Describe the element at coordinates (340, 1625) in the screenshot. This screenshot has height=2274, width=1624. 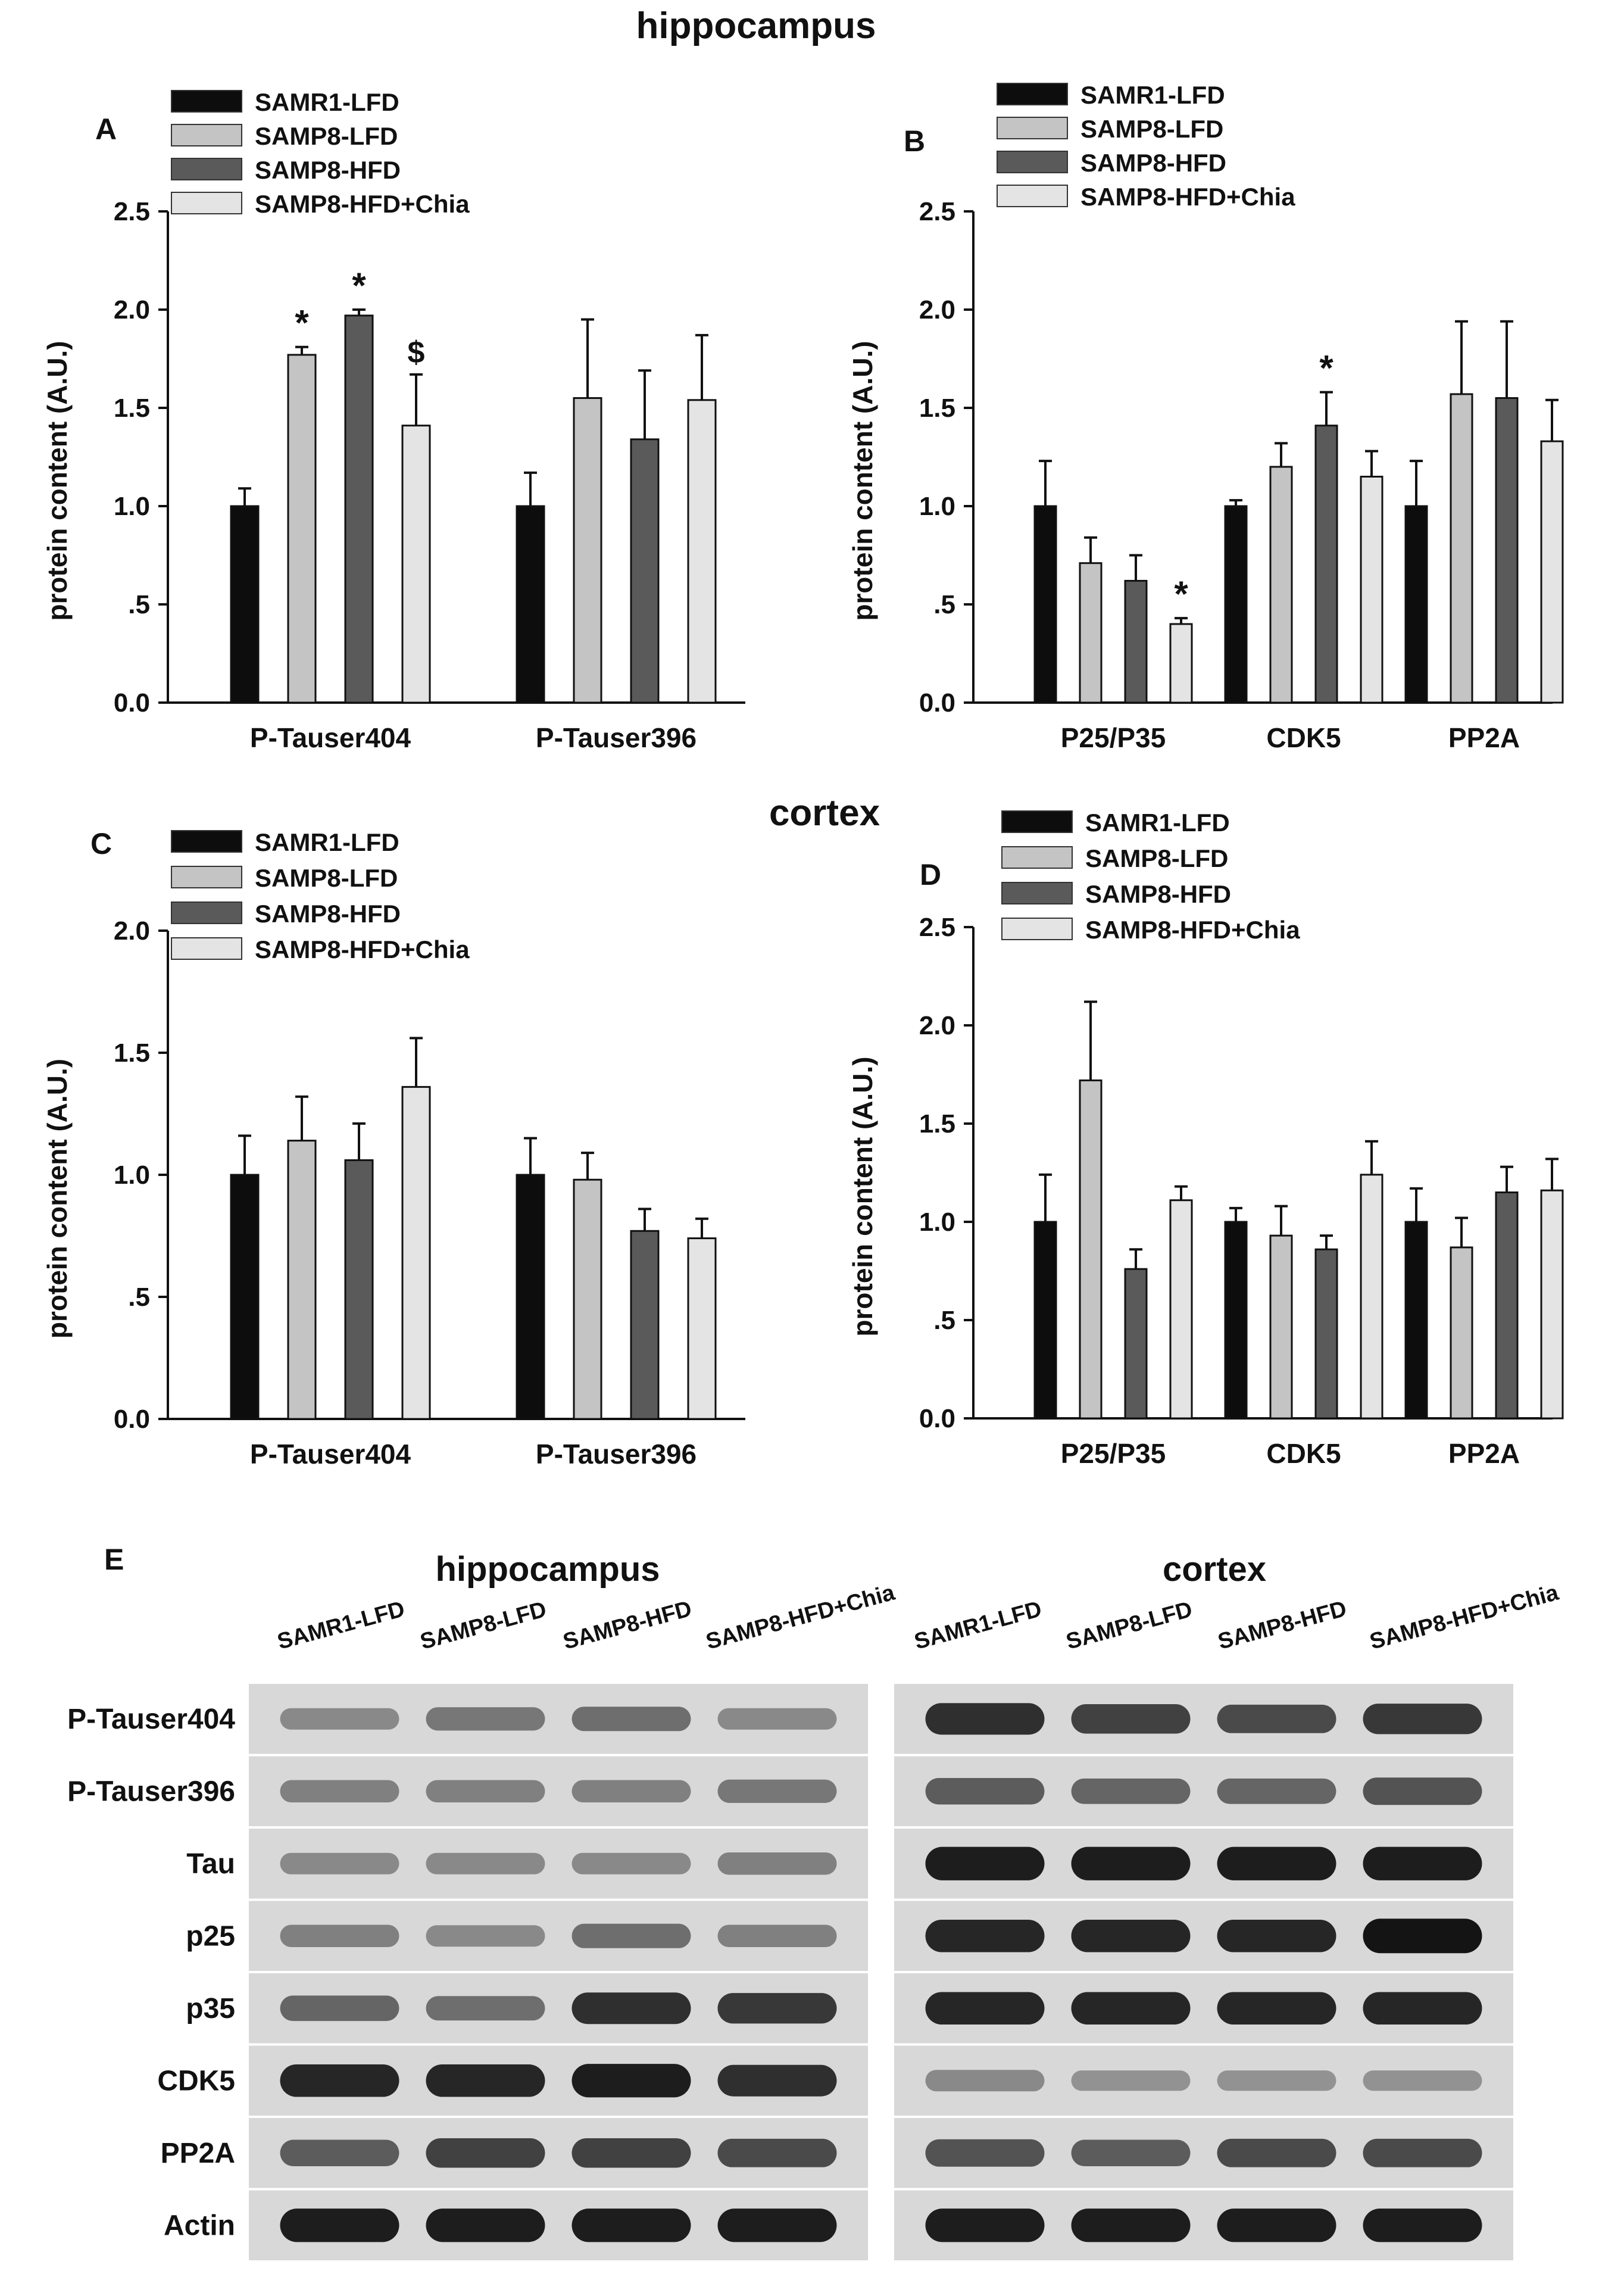
I see `blot-lane-label: SAMR1-LFD` at that location.